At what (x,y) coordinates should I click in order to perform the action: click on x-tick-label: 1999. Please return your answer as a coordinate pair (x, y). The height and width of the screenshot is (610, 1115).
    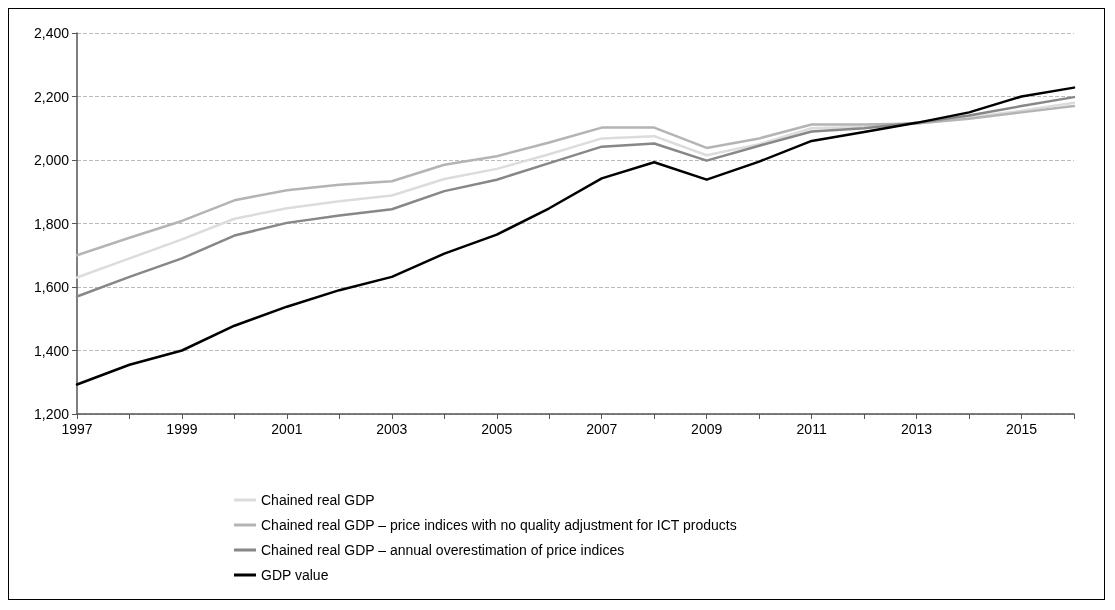
    Looking at the image, I should click on (182, 429).